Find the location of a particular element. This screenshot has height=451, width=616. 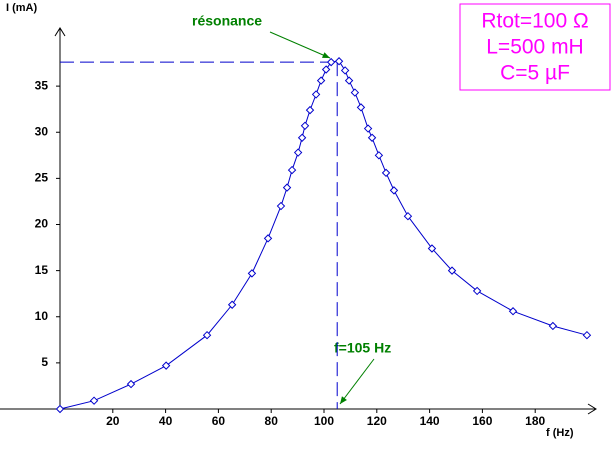

y-tick-label: 5 is located at coordinates (44, 362).